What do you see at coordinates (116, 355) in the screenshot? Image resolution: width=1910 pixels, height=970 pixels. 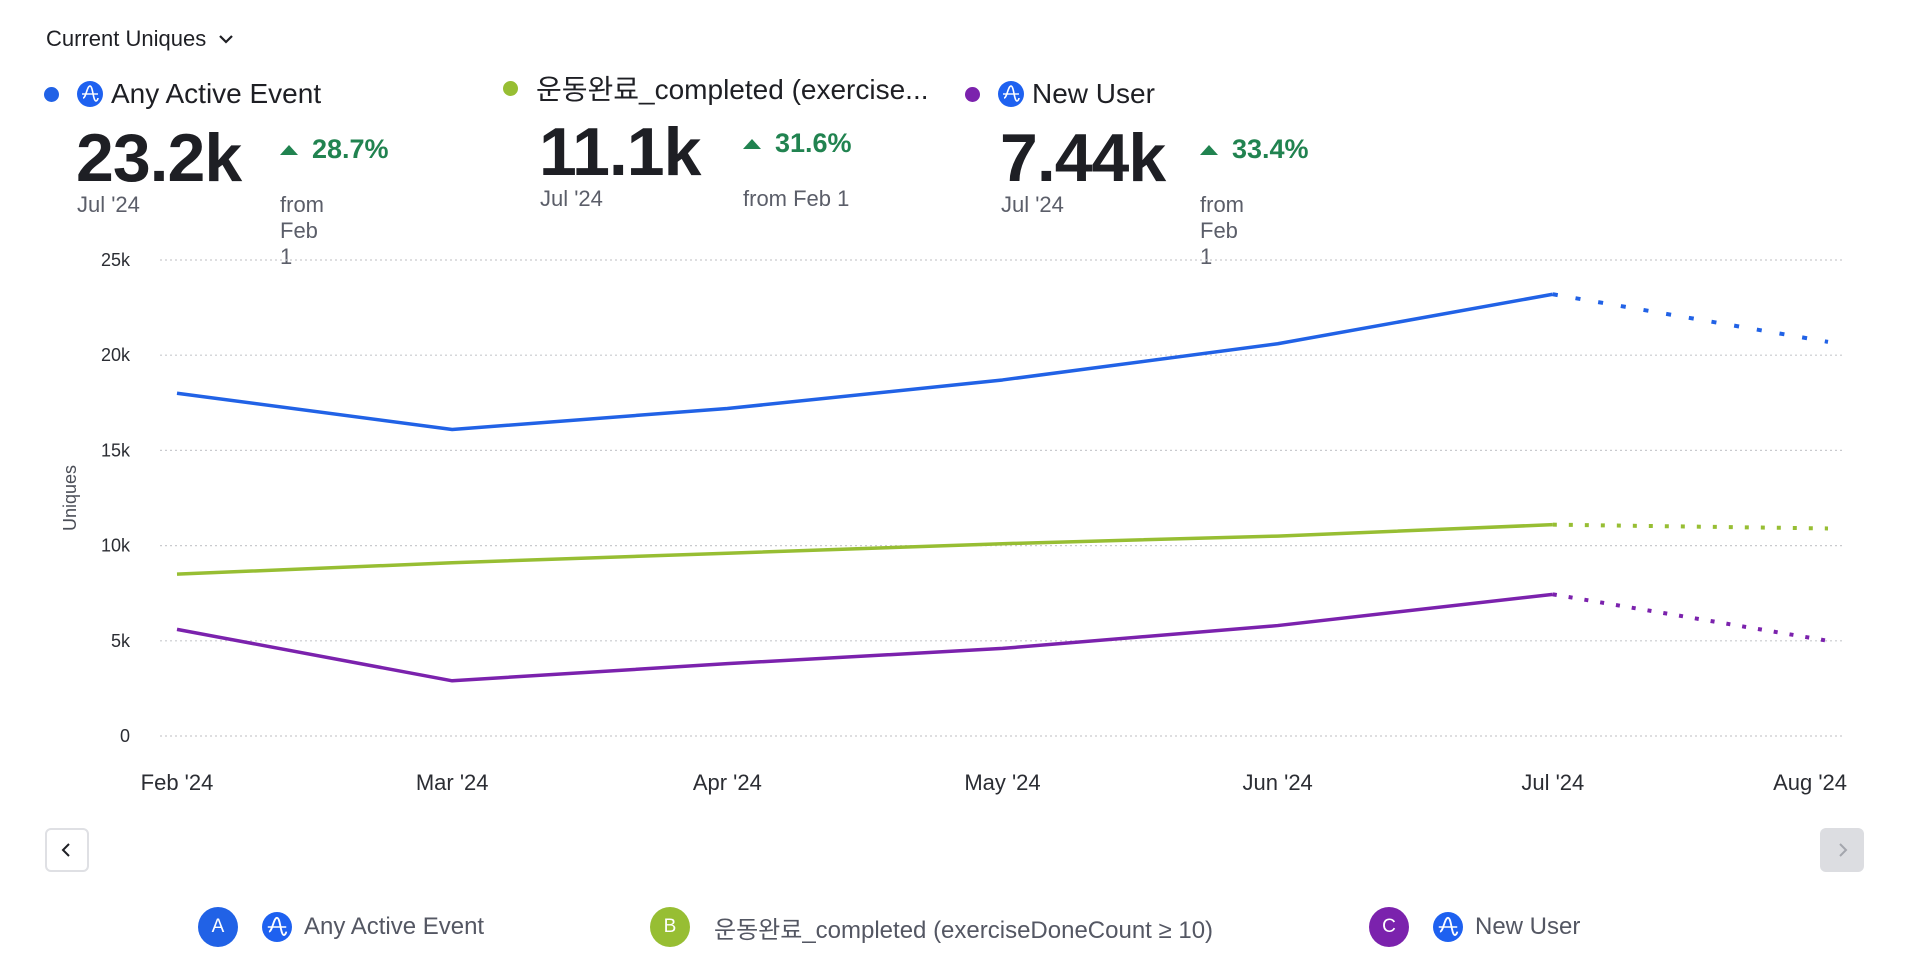 I see `y-tick-label: 20k` at bounding box center [116, 355].